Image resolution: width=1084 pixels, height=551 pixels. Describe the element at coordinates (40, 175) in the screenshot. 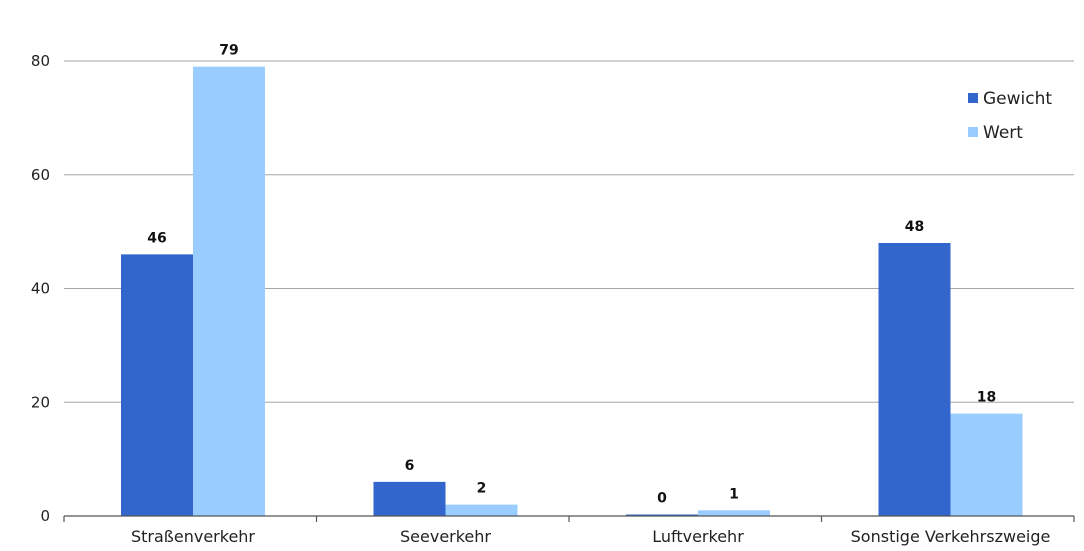

I see `y-tick-label: 60` at that location.